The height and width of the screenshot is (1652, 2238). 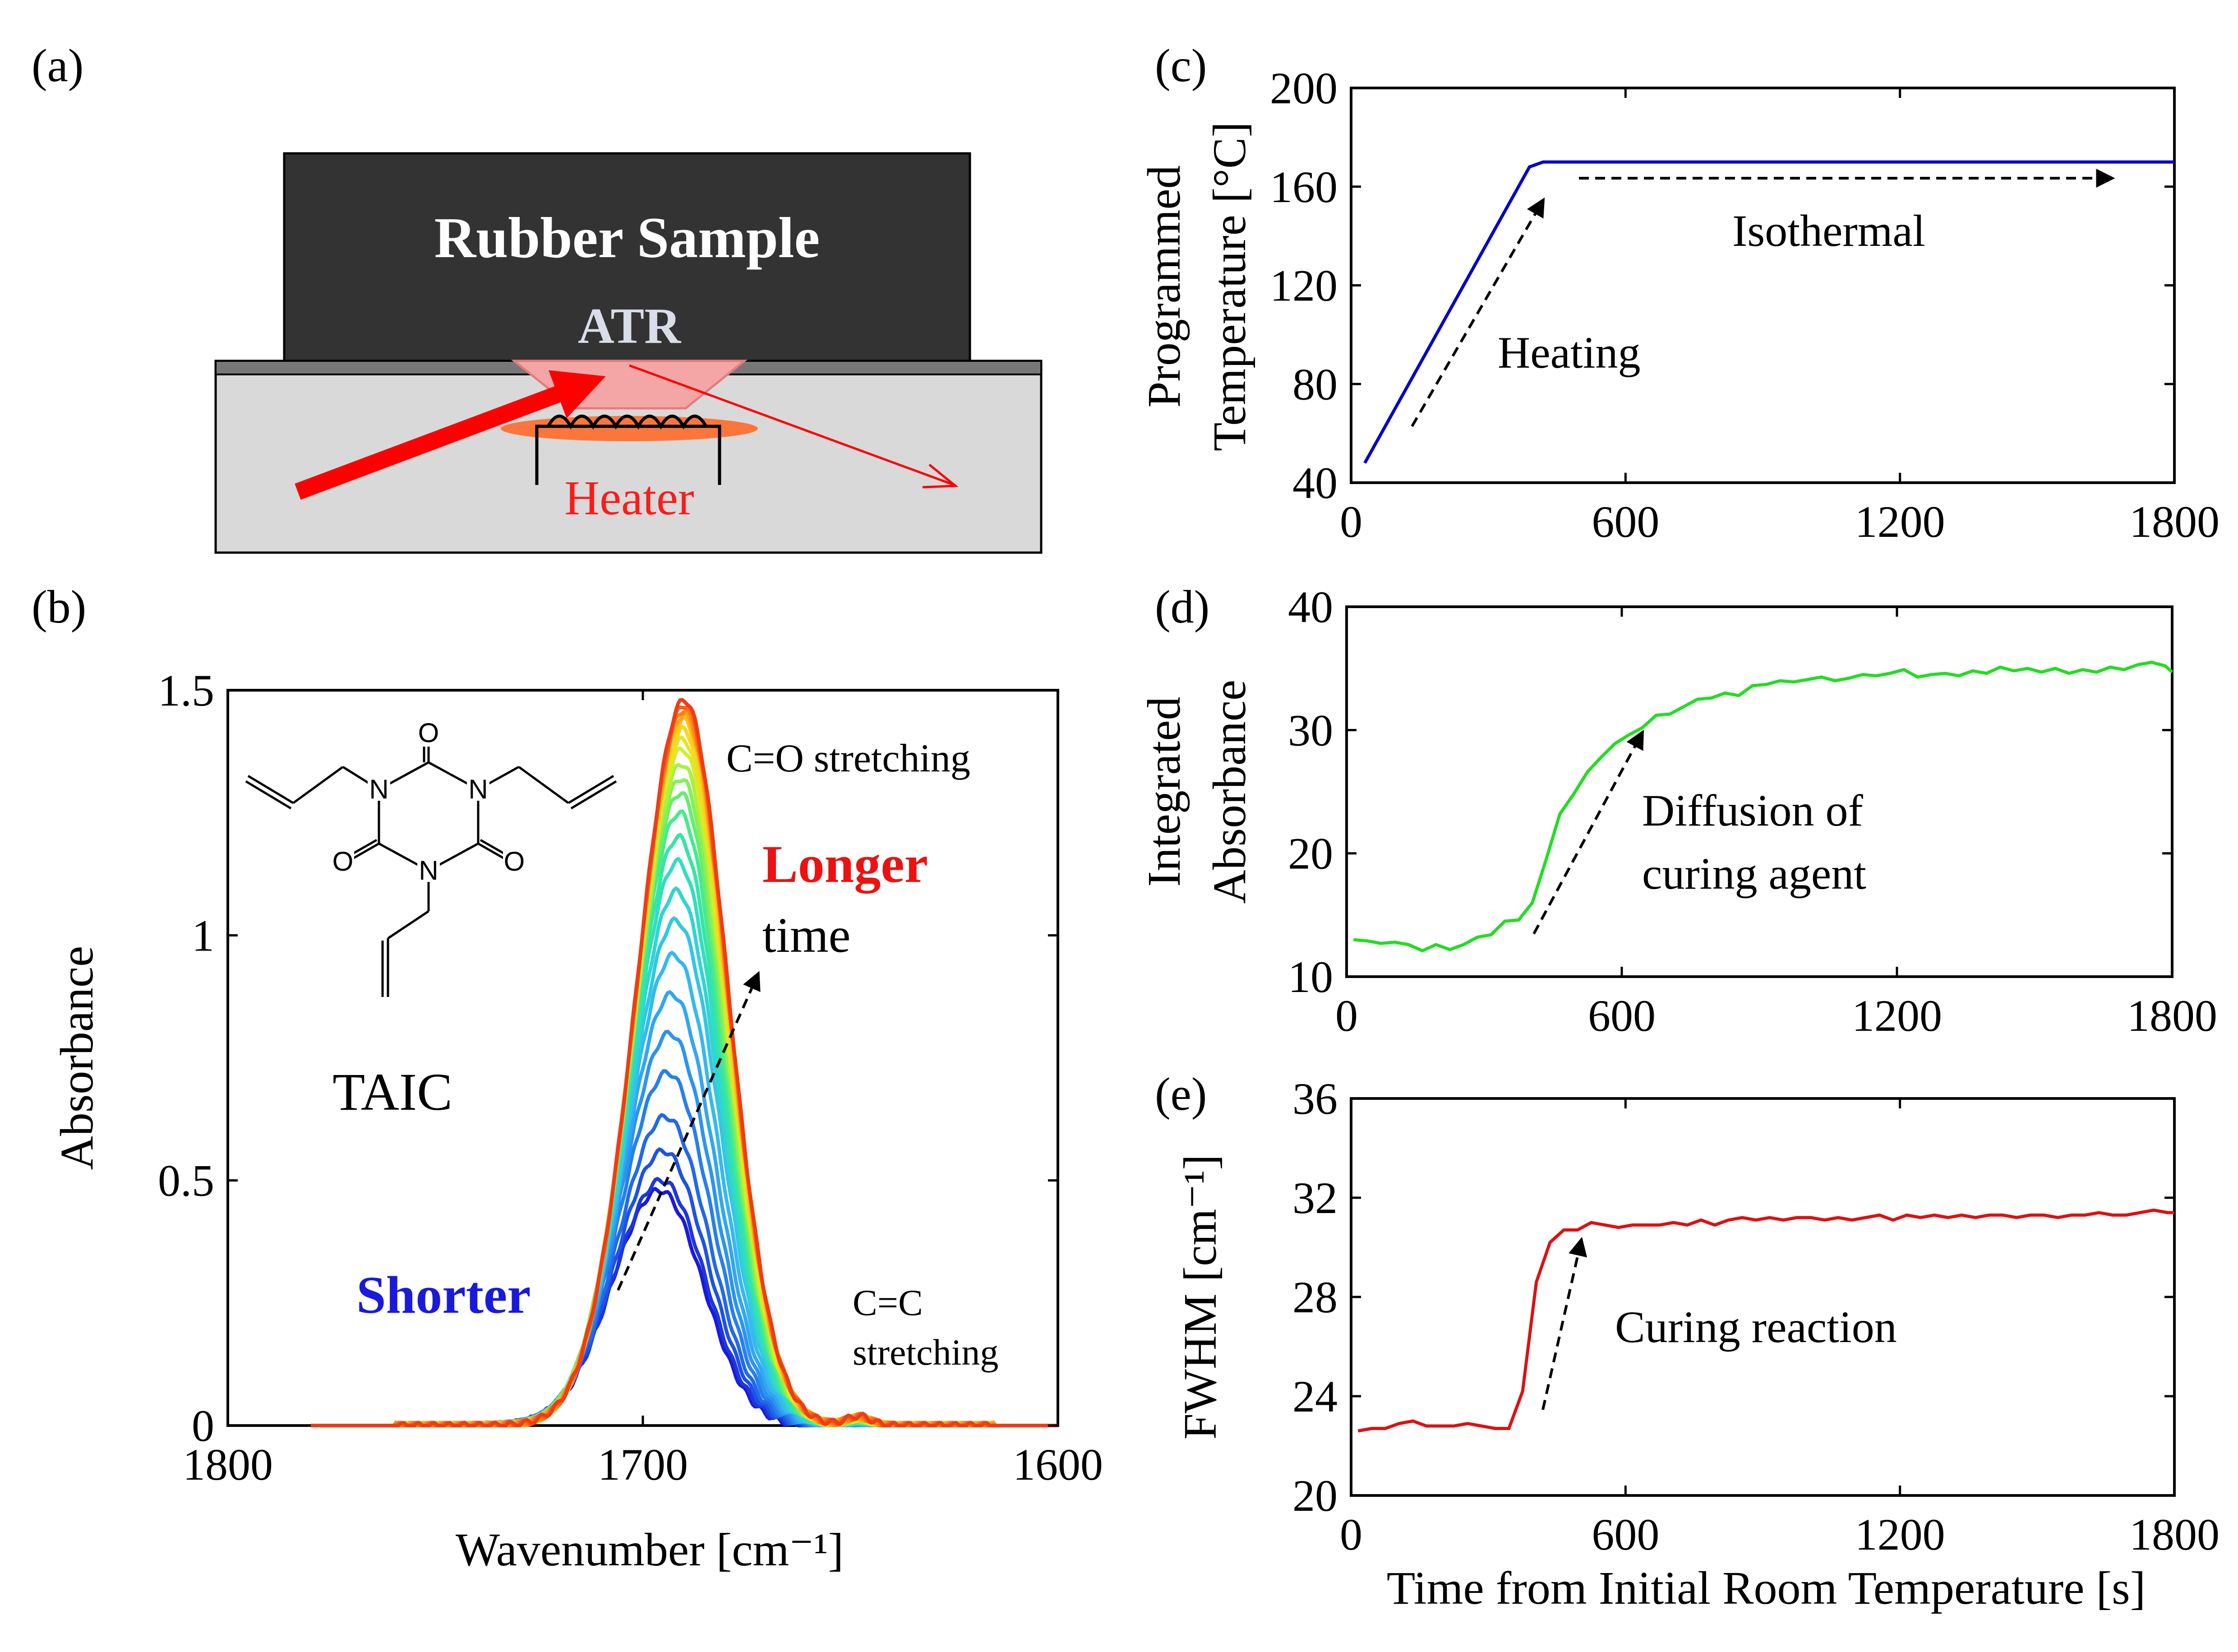 What do you see at coordinates (1164, 286) in the screenshot?
I see `y-axis-title-c-1: Programmed` at bounding box center [1164, 286].